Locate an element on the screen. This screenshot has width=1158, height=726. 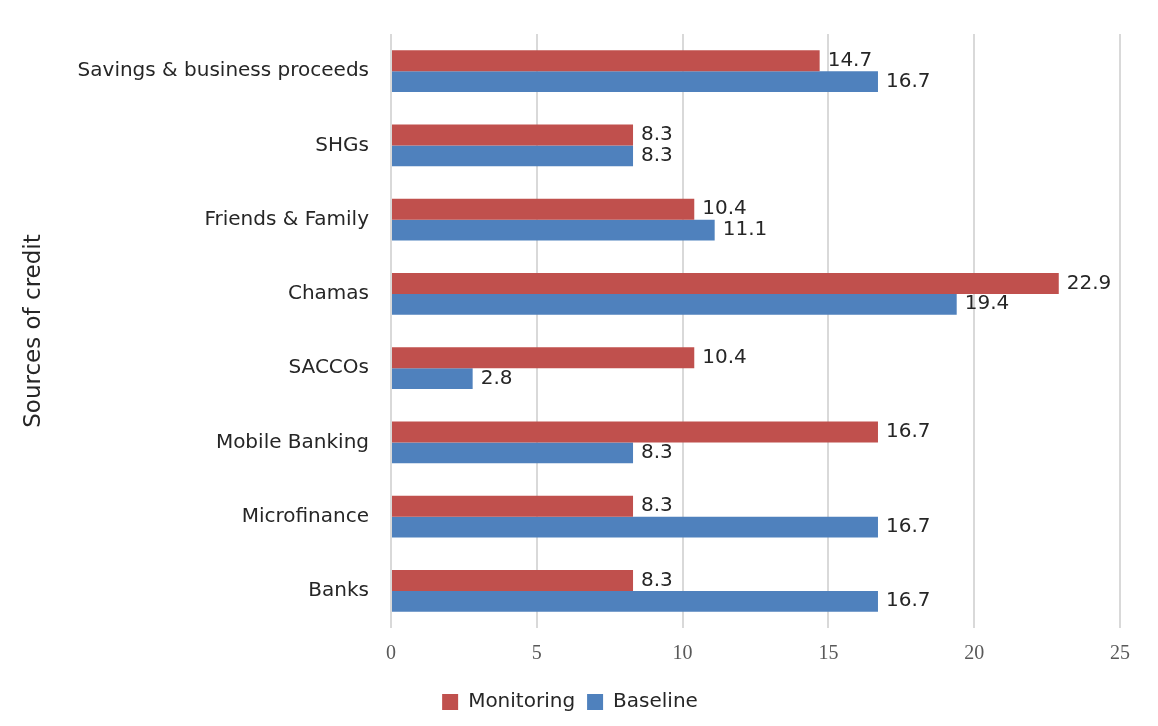
data-label: 19.4 is located at coordinates (987, 302).